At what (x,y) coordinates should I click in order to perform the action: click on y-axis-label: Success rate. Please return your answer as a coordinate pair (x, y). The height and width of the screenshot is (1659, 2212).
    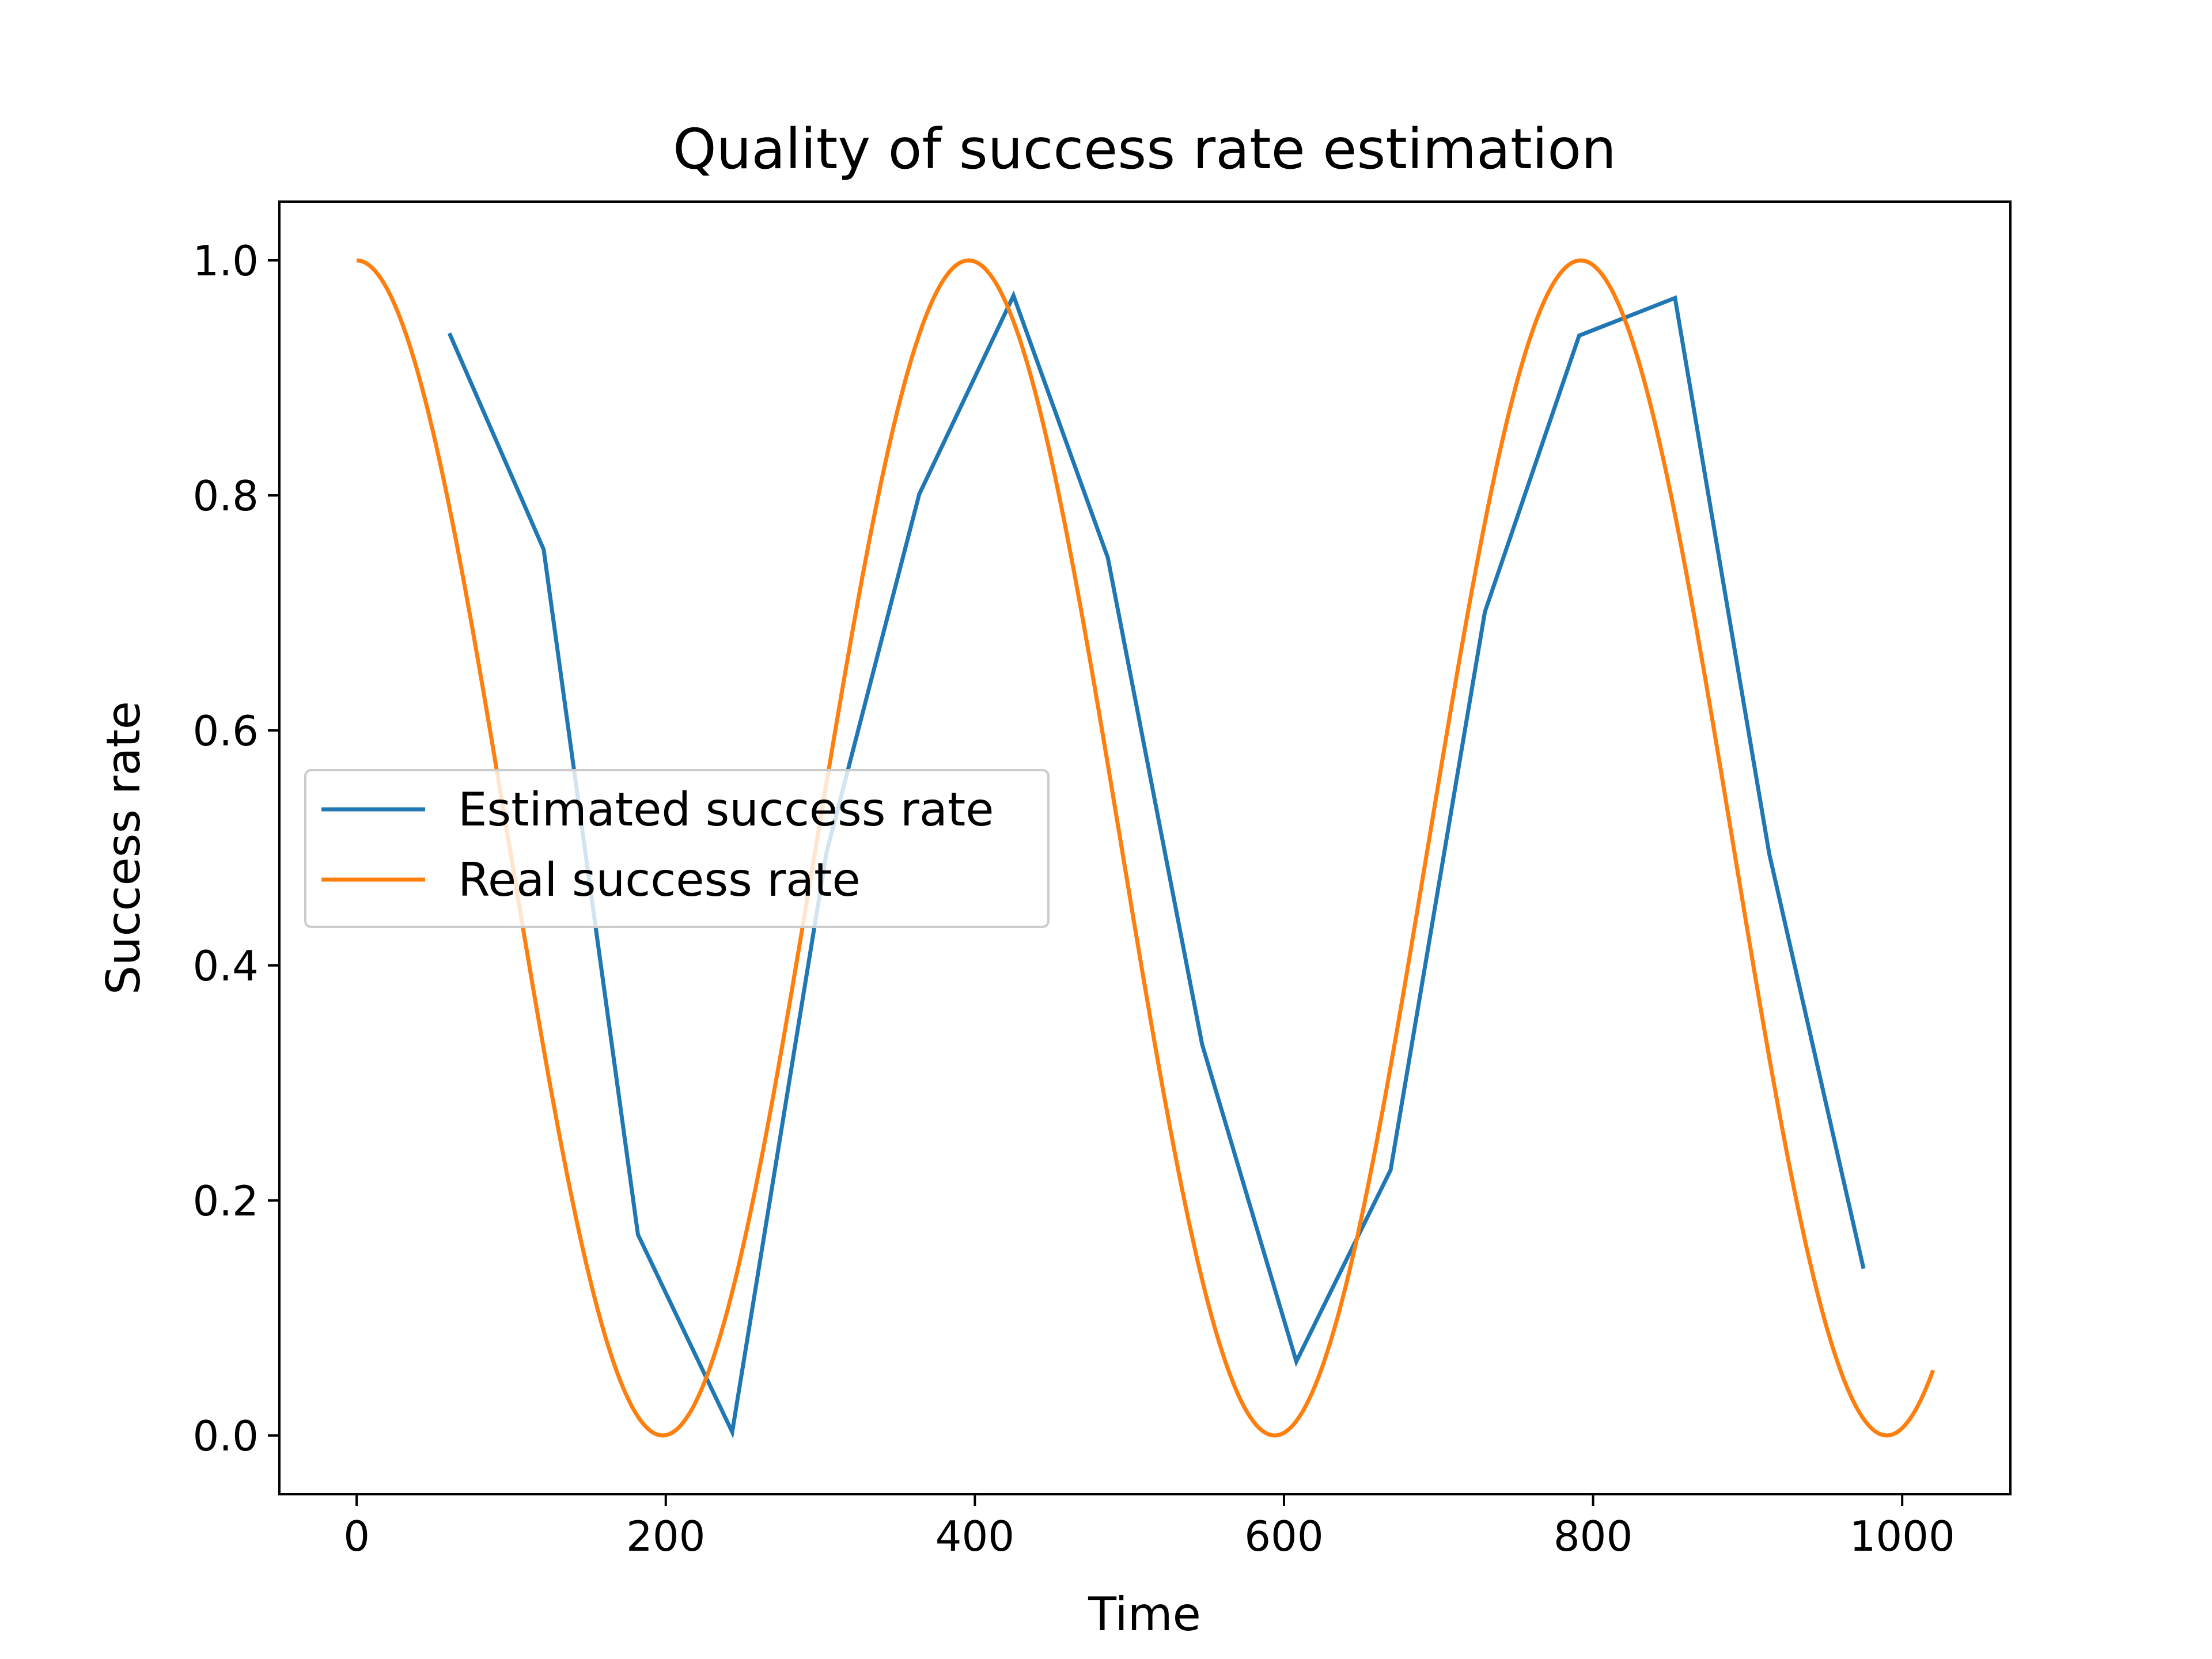
    Looking at the image, I should click on (123, 848).